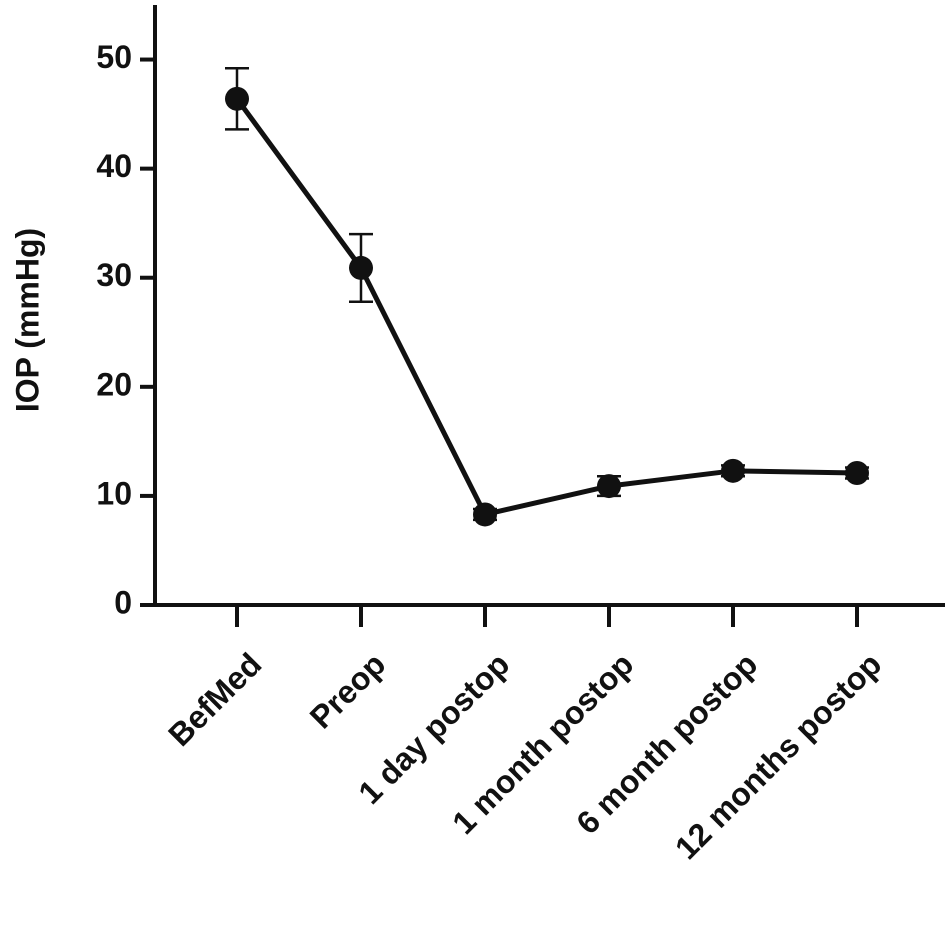  I want to click on y-tick-label: 30, so click(114, 275).